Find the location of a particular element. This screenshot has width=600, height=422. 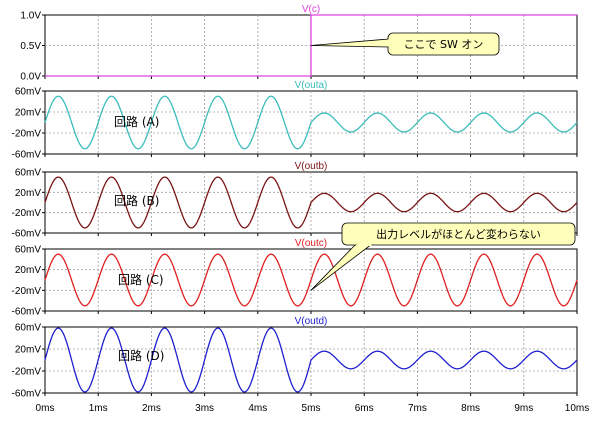

circuit-label: 回路 (D) is located at coordinates (141, 355).